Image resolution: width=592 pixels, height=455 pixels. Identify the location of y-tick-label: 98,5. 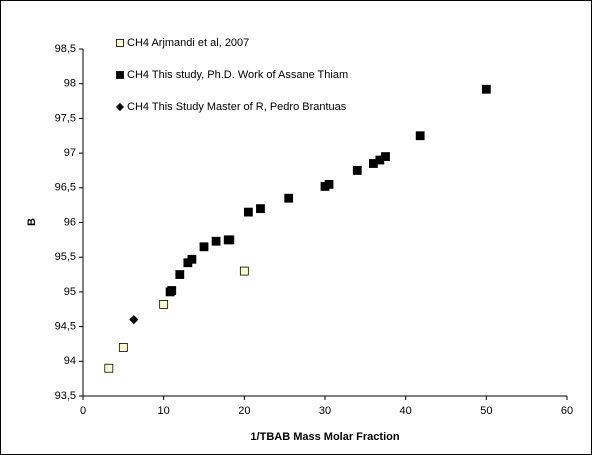
(65, 49).